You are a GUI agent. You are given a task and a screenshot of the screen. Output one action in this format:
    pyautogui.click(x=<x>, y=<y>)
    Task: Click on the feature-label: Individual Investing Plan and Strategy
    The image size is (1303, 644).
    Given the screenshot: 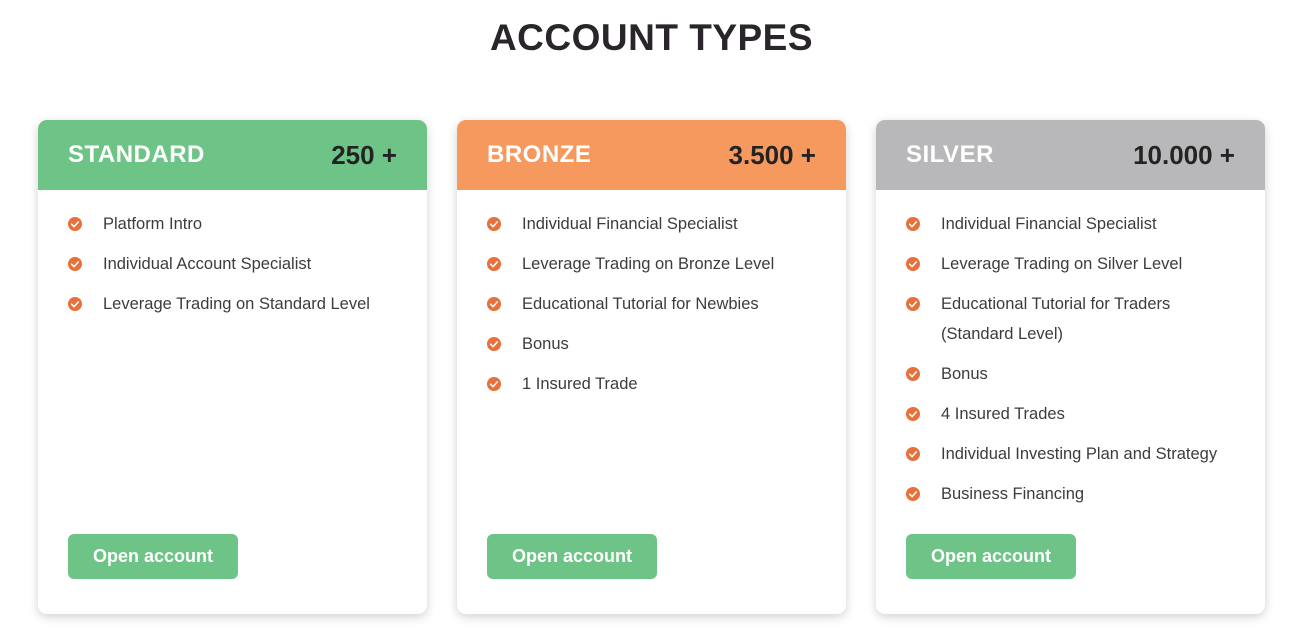 What is the action you would take?
    pyautogui.click(x=1079, y=454)
    